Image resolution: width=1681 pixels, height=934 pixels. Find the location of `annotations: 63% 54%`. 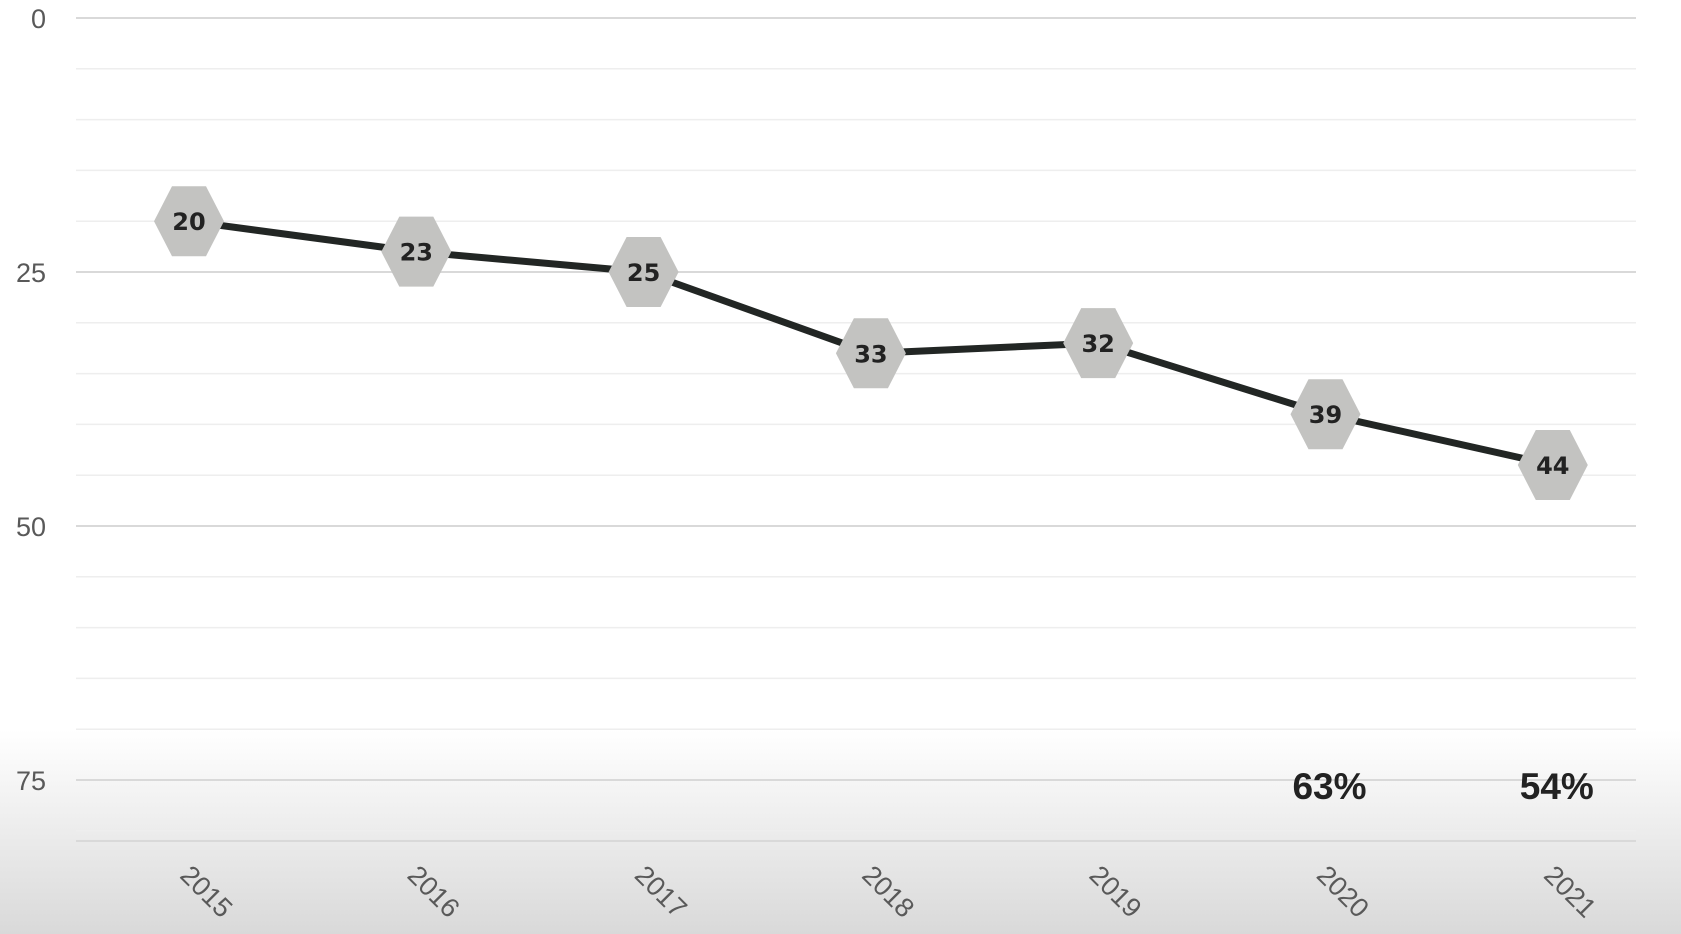

annotations: 63% 54% is located at coordinates (1442, 786).